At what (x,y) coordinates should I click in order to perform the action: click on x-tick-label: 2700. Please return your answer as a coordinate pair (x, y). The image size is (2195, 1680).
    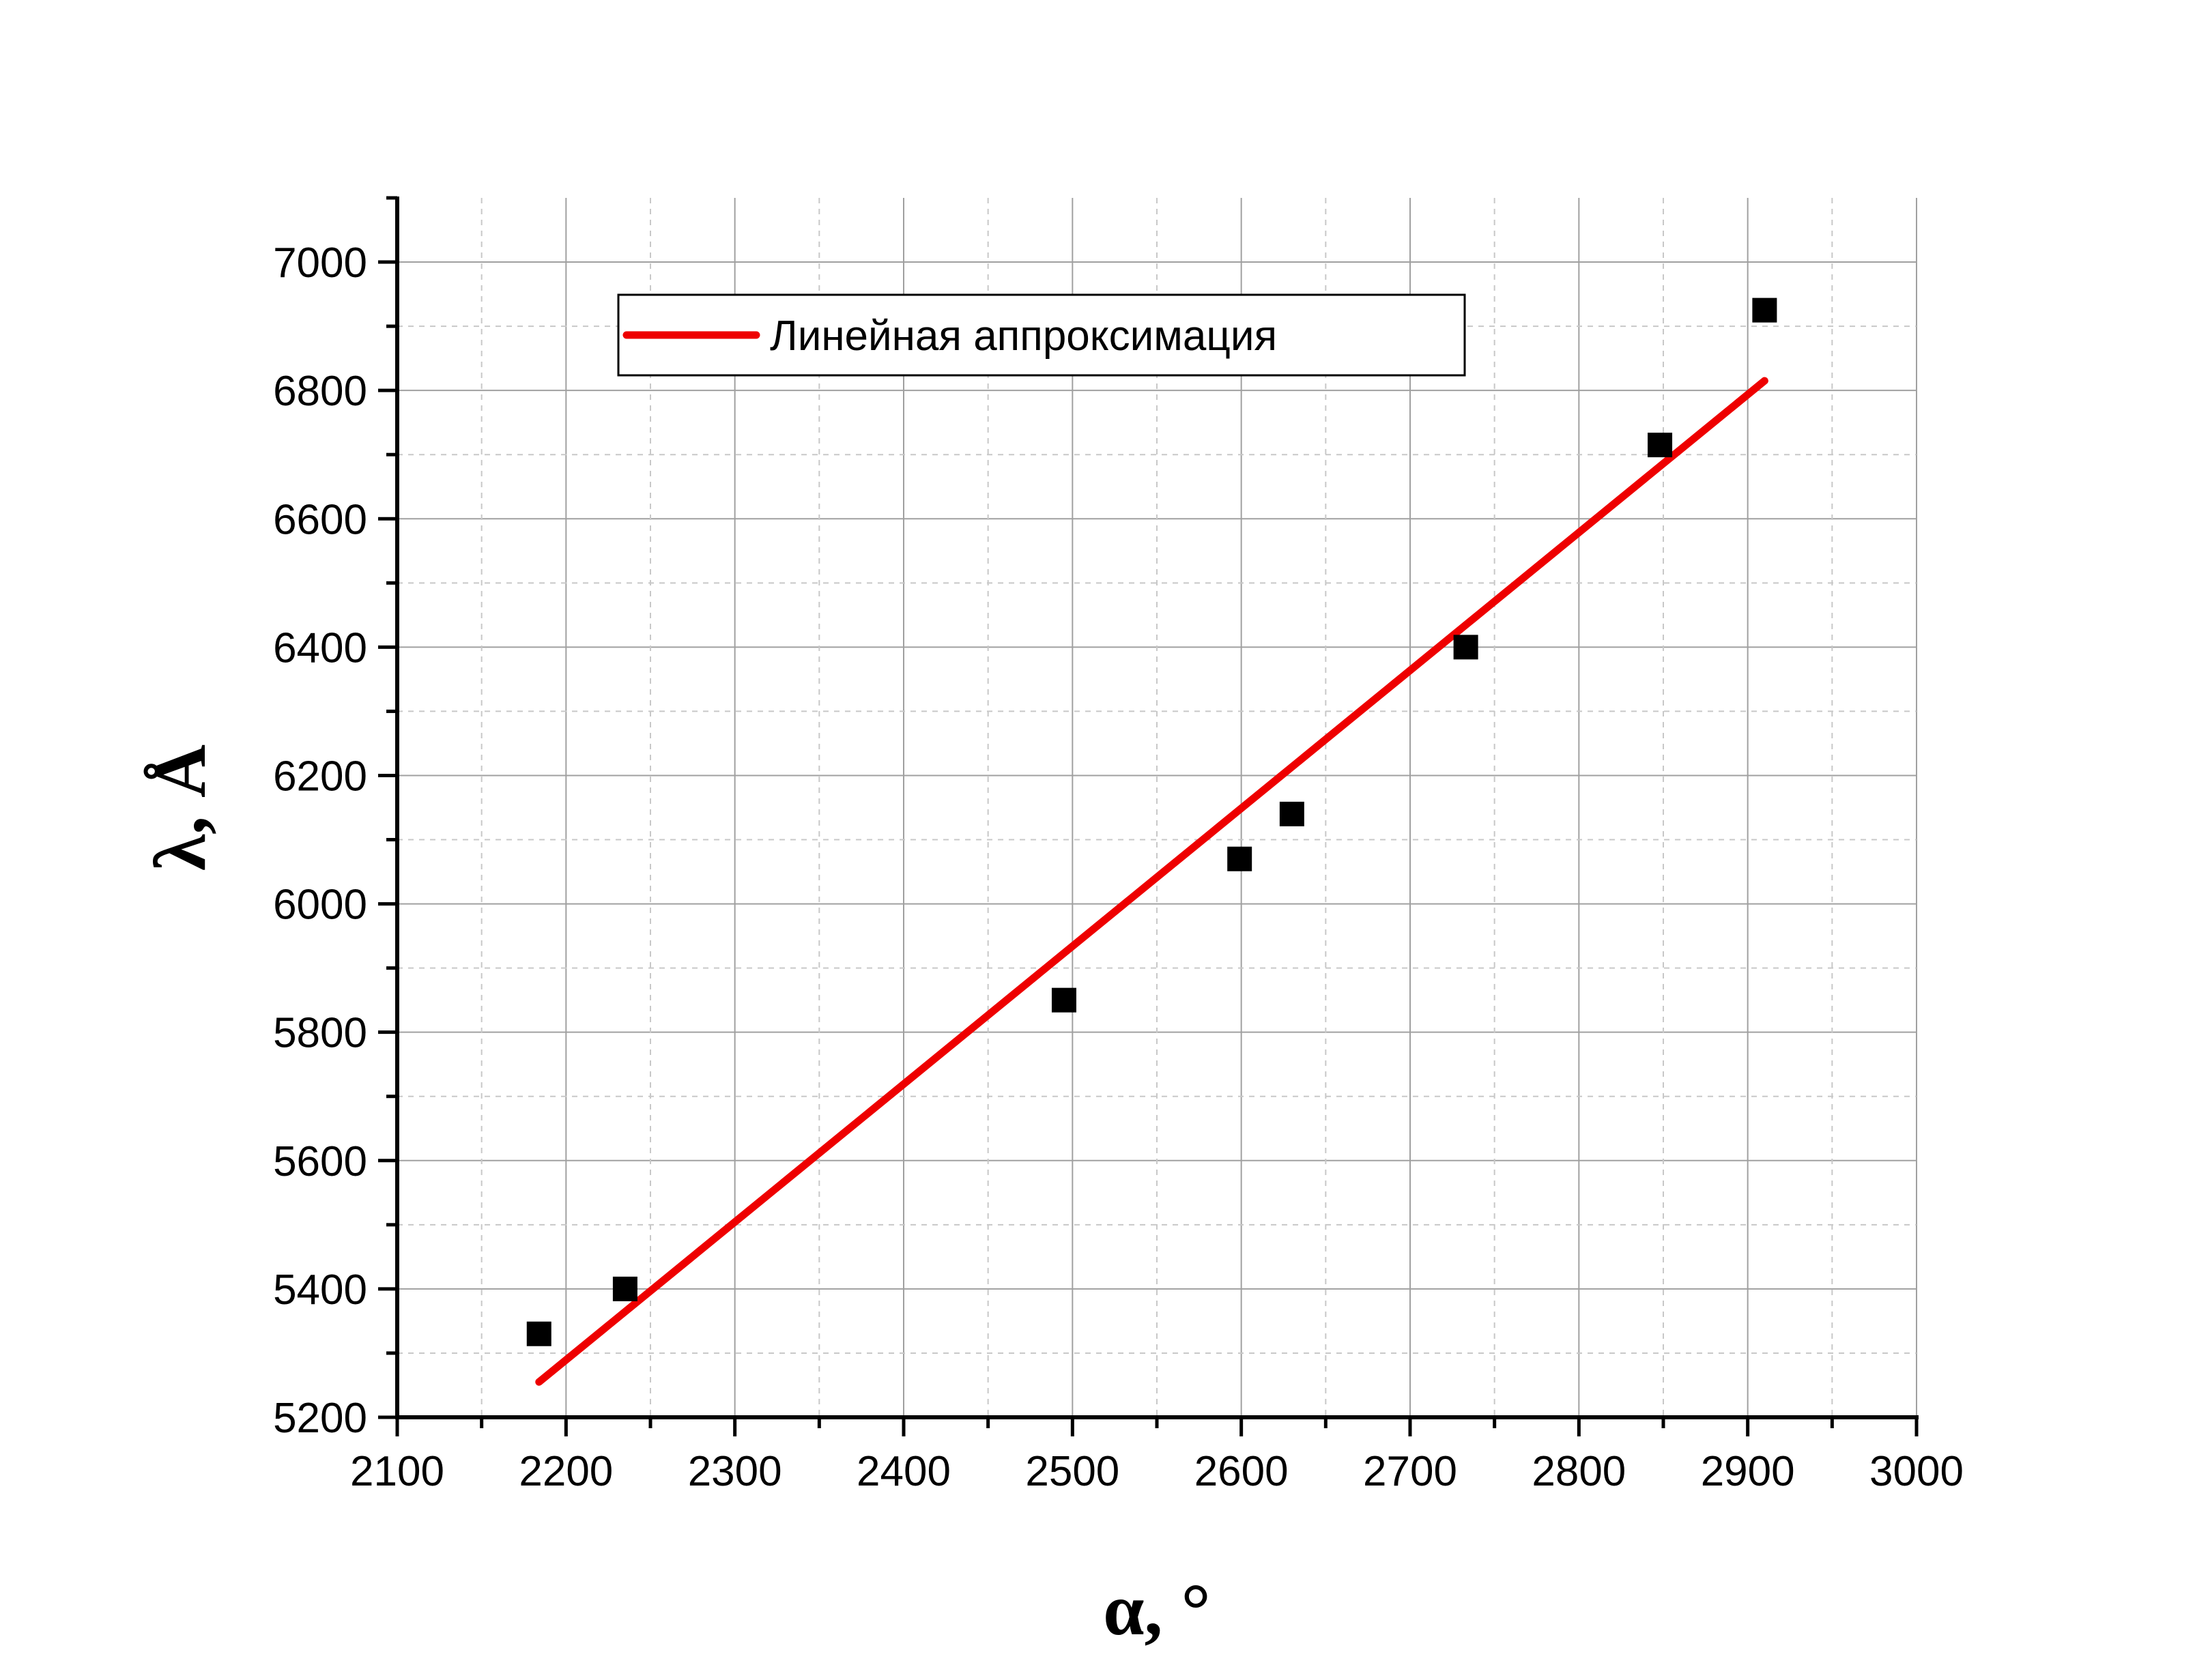
    Looking at the image, I should click on (1410, 1471).